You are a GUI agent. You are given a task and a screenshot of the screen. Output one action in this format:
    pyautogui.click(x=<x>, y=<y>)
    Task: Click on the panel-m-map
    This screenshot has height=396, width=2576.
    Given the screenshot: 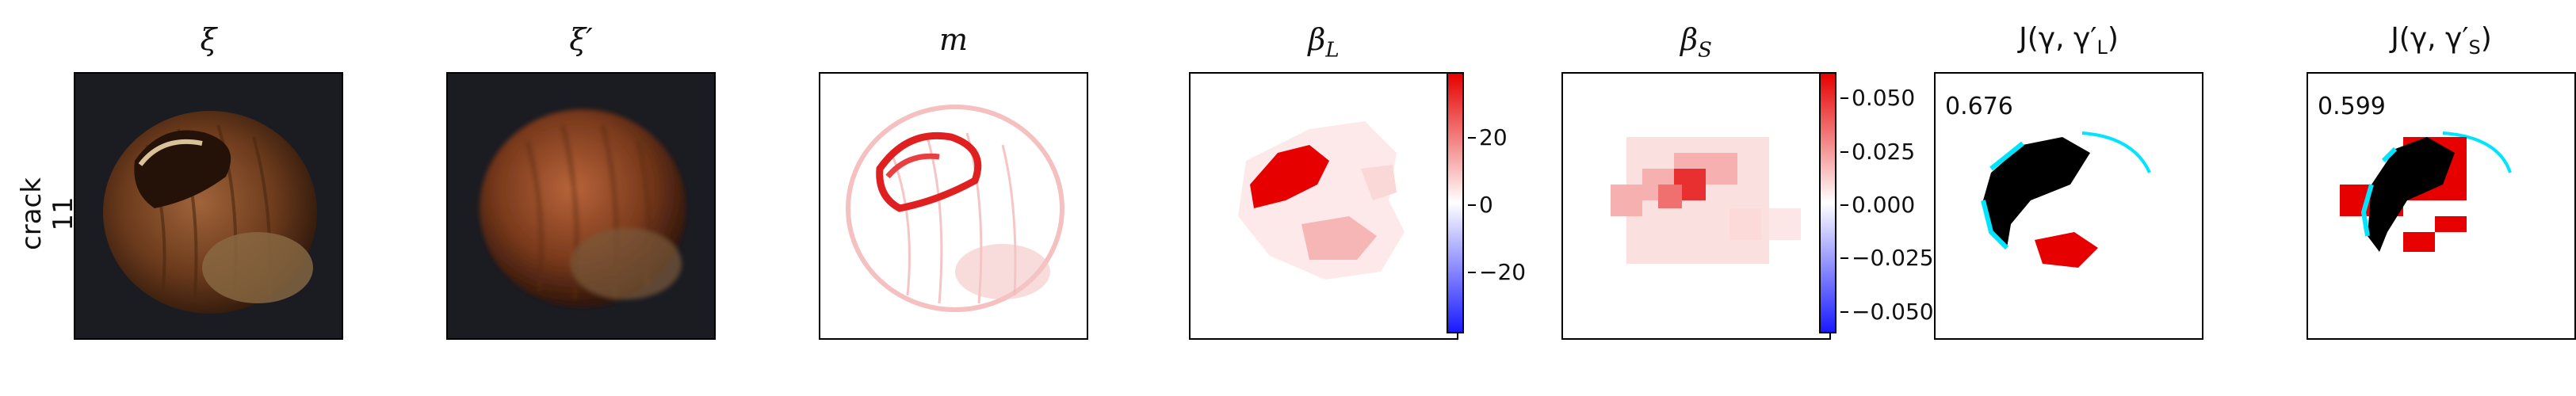 What is the action you would take?
    pyautogui.click(x=954, y=206)
    